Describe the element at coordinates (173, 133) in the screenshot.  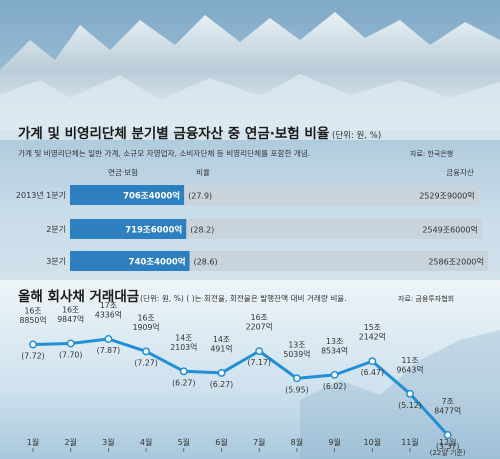
I see `bar-chart-title: 가계 및 비영리단체 분기별 금융자산 중 연금·보험 비율` at that location.